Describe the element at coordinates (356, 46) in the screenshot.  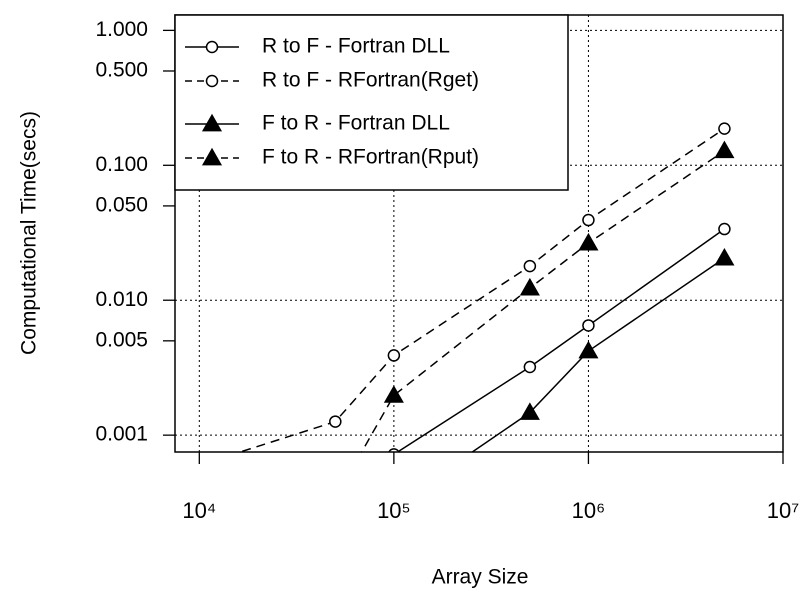
I see `legend-label: R to F - Fortran DLL` at that location.